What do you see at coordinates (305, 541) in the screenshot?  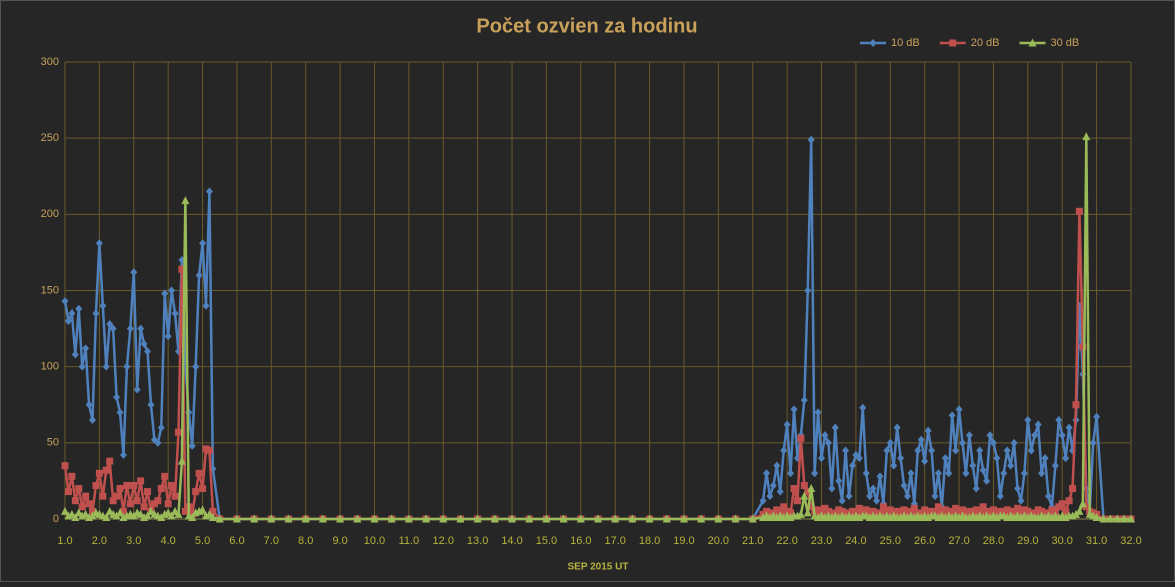 I see `x-tick-label: 8.0` at bounding box center [305, 541].